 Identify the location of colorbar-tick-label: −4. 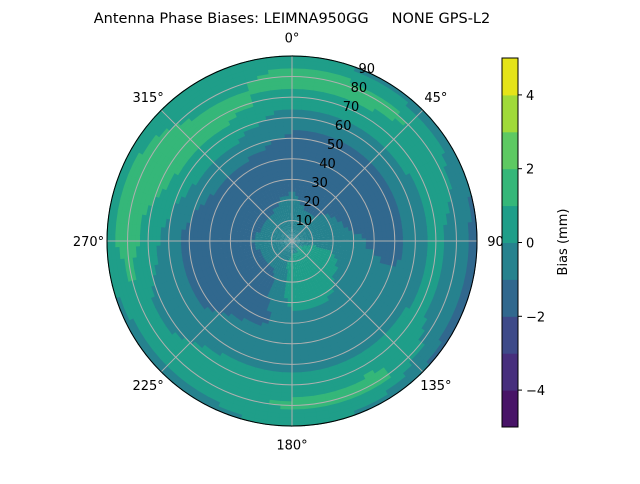
(535, 391).